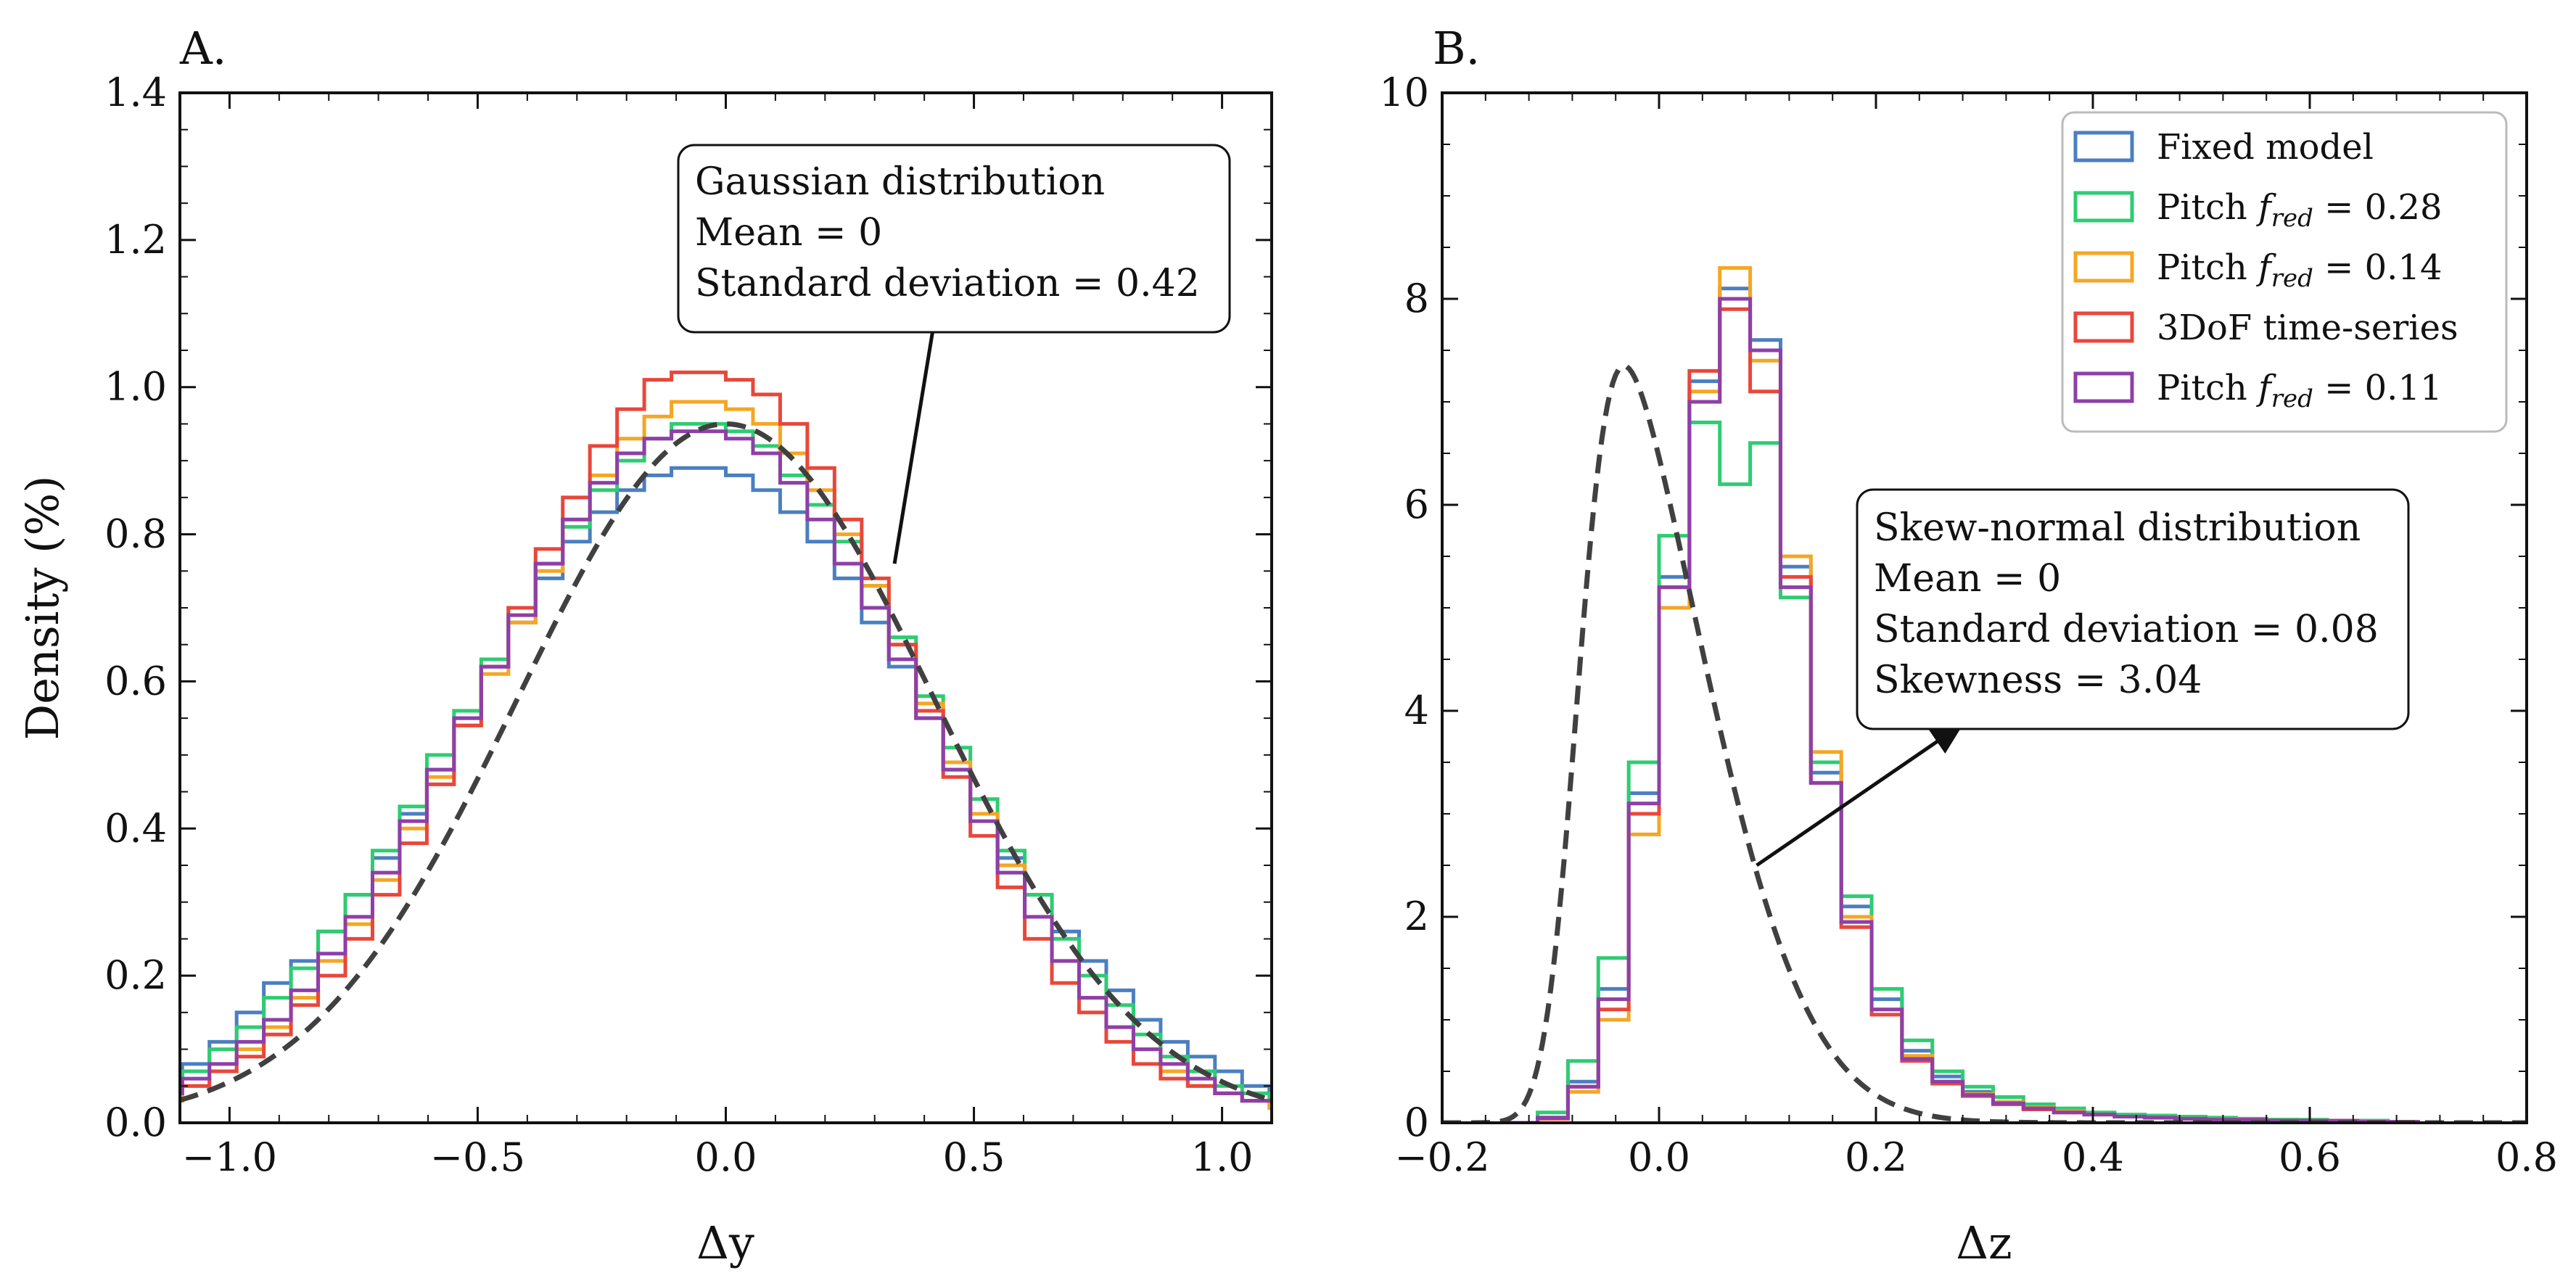 This screenshot has height=1286, width=2576. Describe the element at coordinates (135, 387) in the screenshot. I see `y-tick-label: 1.0` at that location.